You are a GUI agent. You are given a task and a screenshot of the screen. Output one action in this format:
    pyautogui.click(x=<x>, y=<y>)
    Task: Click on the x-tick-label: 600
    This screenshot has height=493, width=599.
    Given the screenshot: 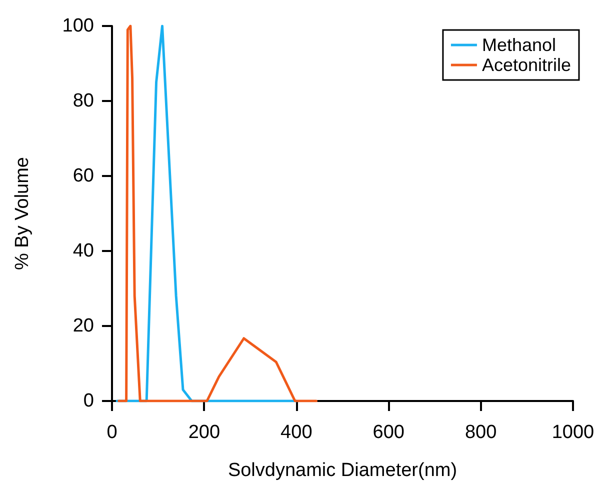 What is the action you would take?
    pyautogui.click(x=388, y=432)
    